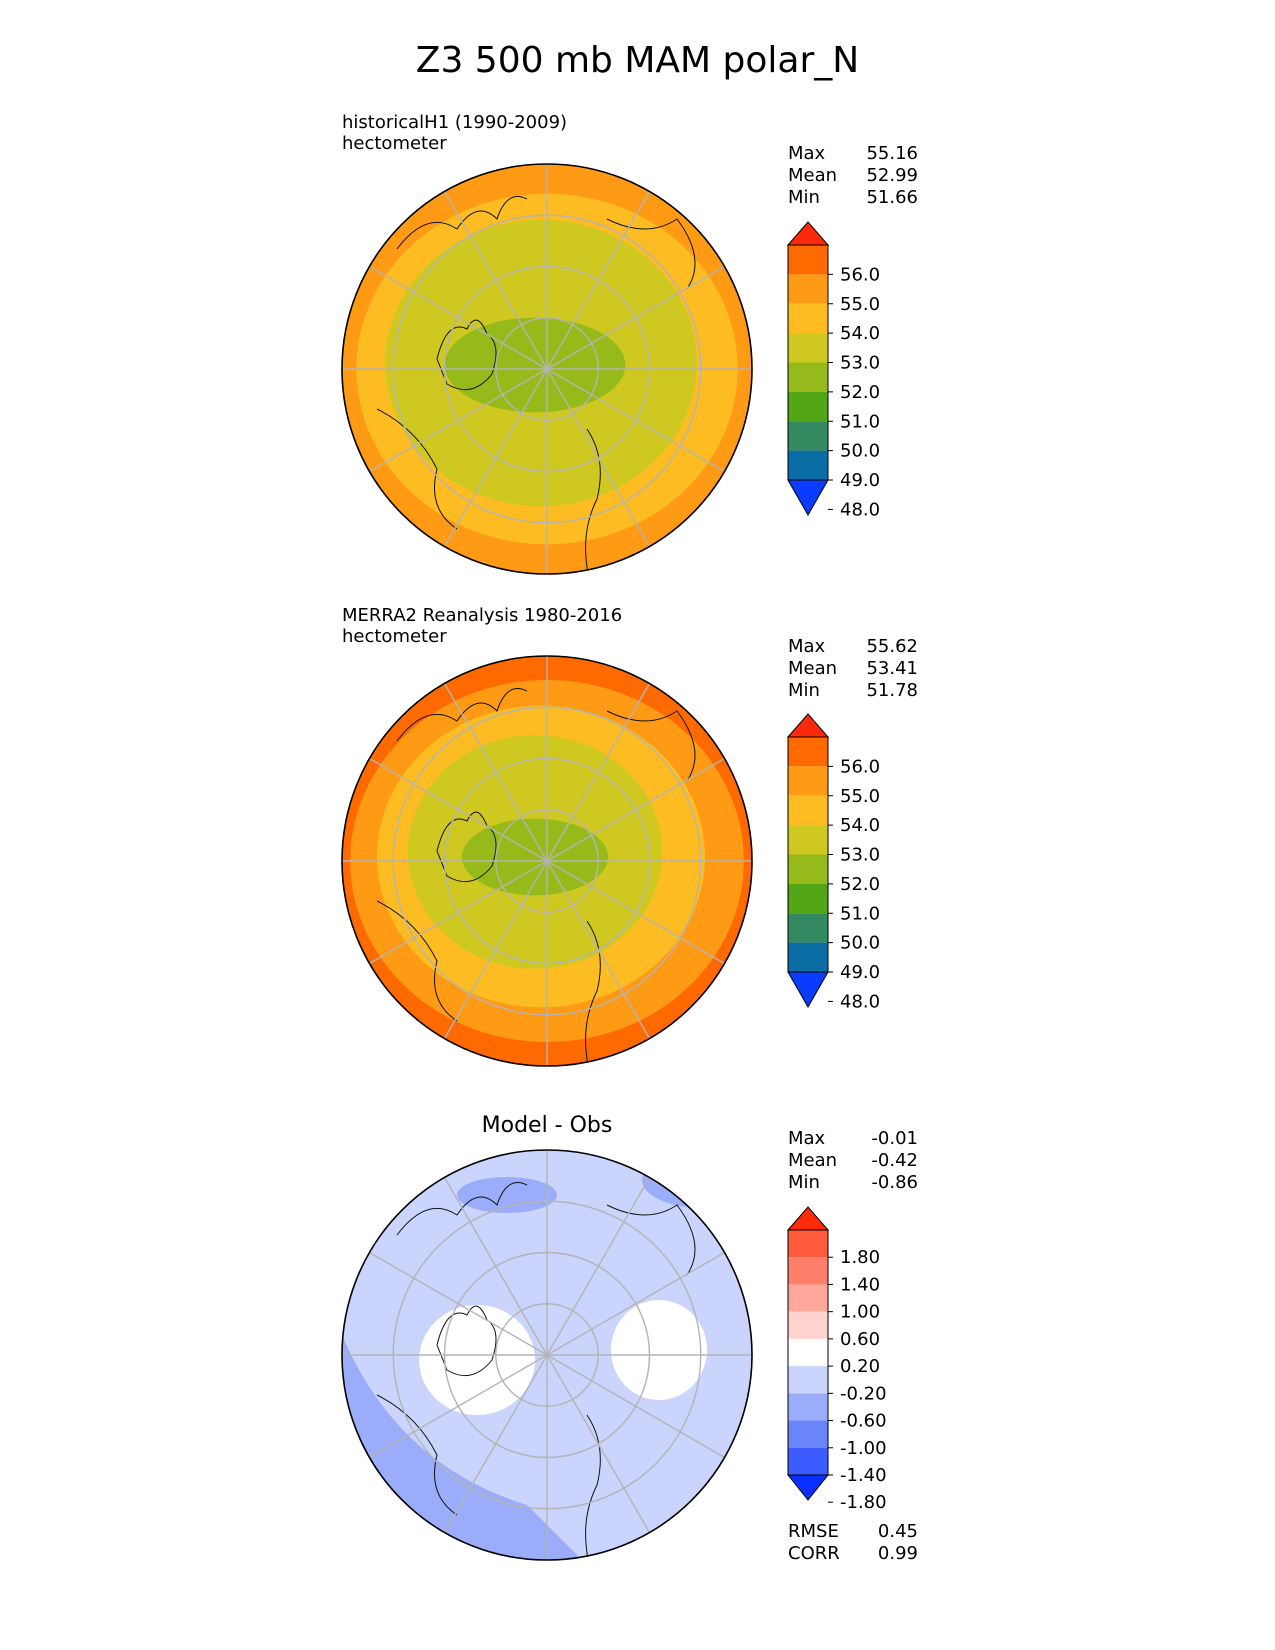  What do you see at coordinates (860, 1257) in the screenshot?
I see `colorbar-tick-label-1: 1.80` at bounding box center [860, 1257].